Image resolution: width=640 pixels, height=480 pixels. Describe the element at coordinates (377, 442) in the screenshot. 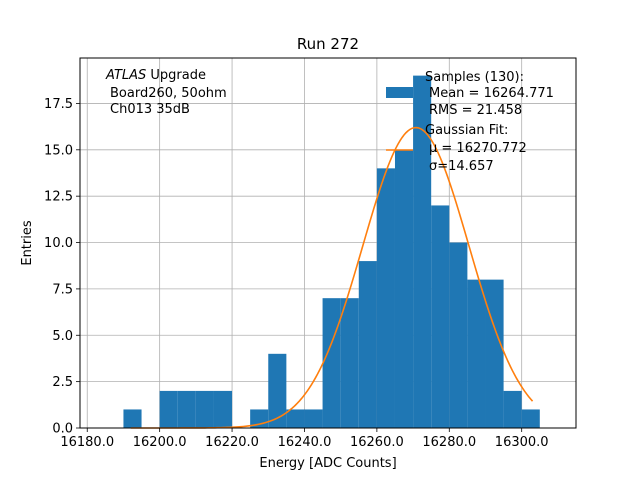

I see `x-tick-label: 16260.0` at that location.